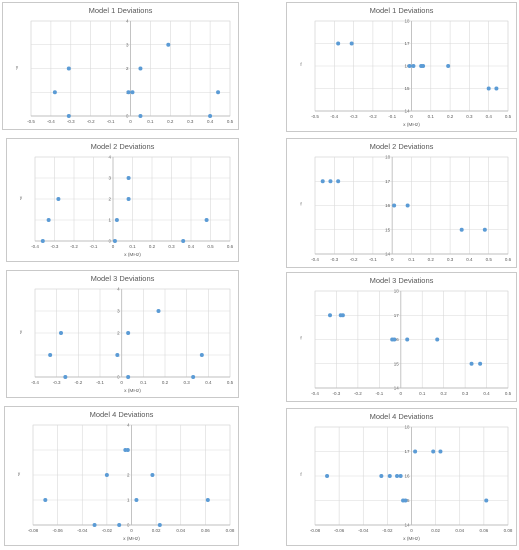 This screenshot has width=519, height=550. I want to click on y-tick-label: 3, so click(118, 311).